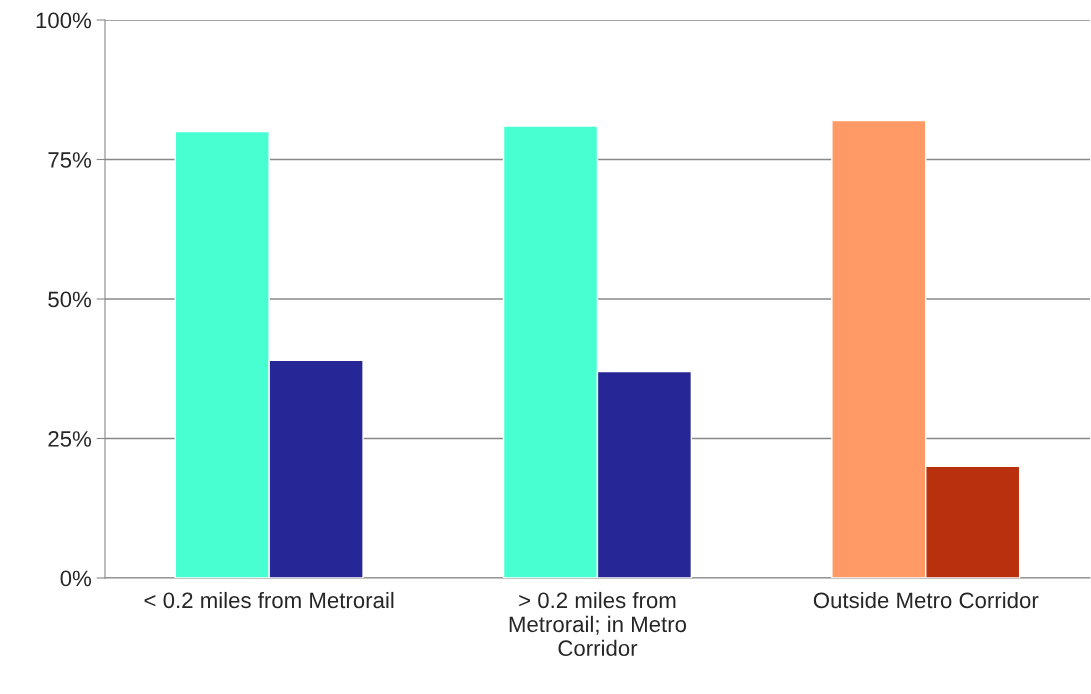 This screenshot has width=1091, height=694. What do you see at coordinates (64, 20) in the screenshot?
I see `y-tick-label: 100%` at bounding box center [64, 20].